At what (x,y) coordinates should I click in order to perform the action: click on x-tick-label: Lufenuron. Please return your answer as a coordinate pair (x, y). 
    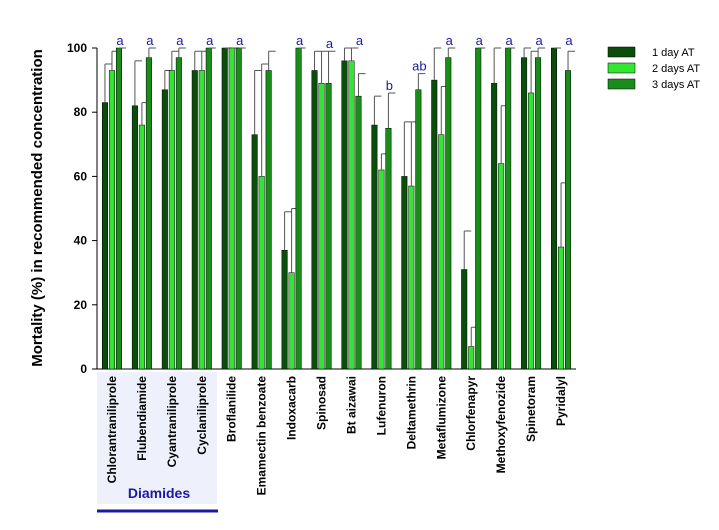
    Looking at the image, I should click on (381, 405).